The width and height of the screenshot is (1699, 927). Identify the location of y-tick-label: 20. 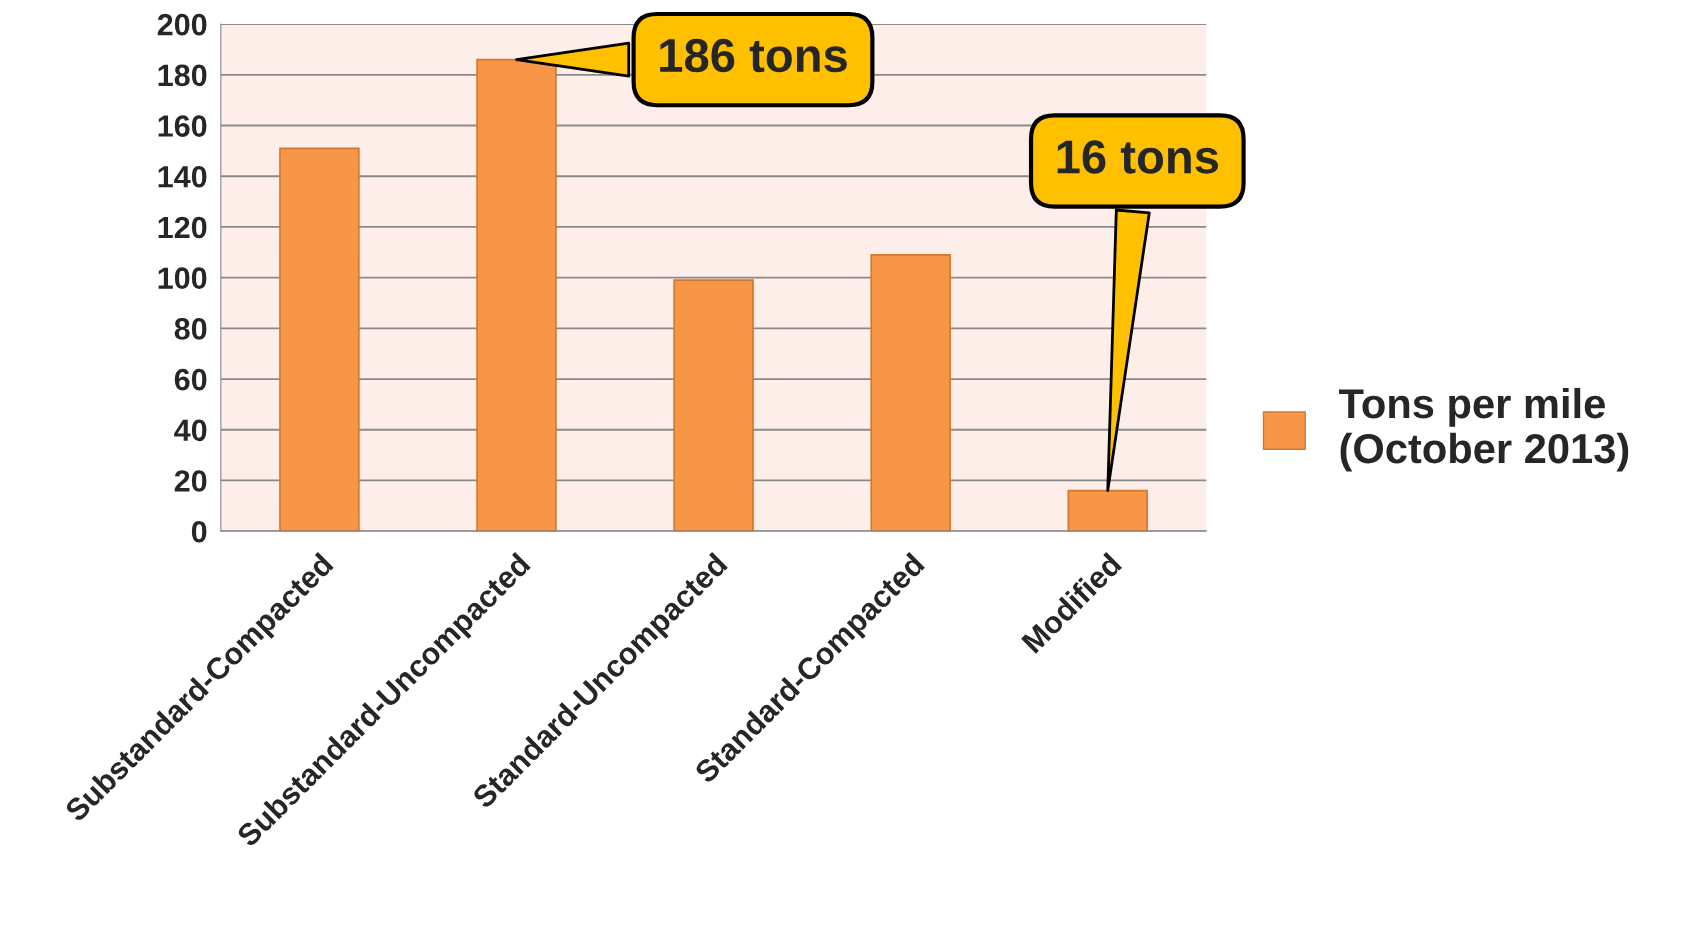
(190, 481).